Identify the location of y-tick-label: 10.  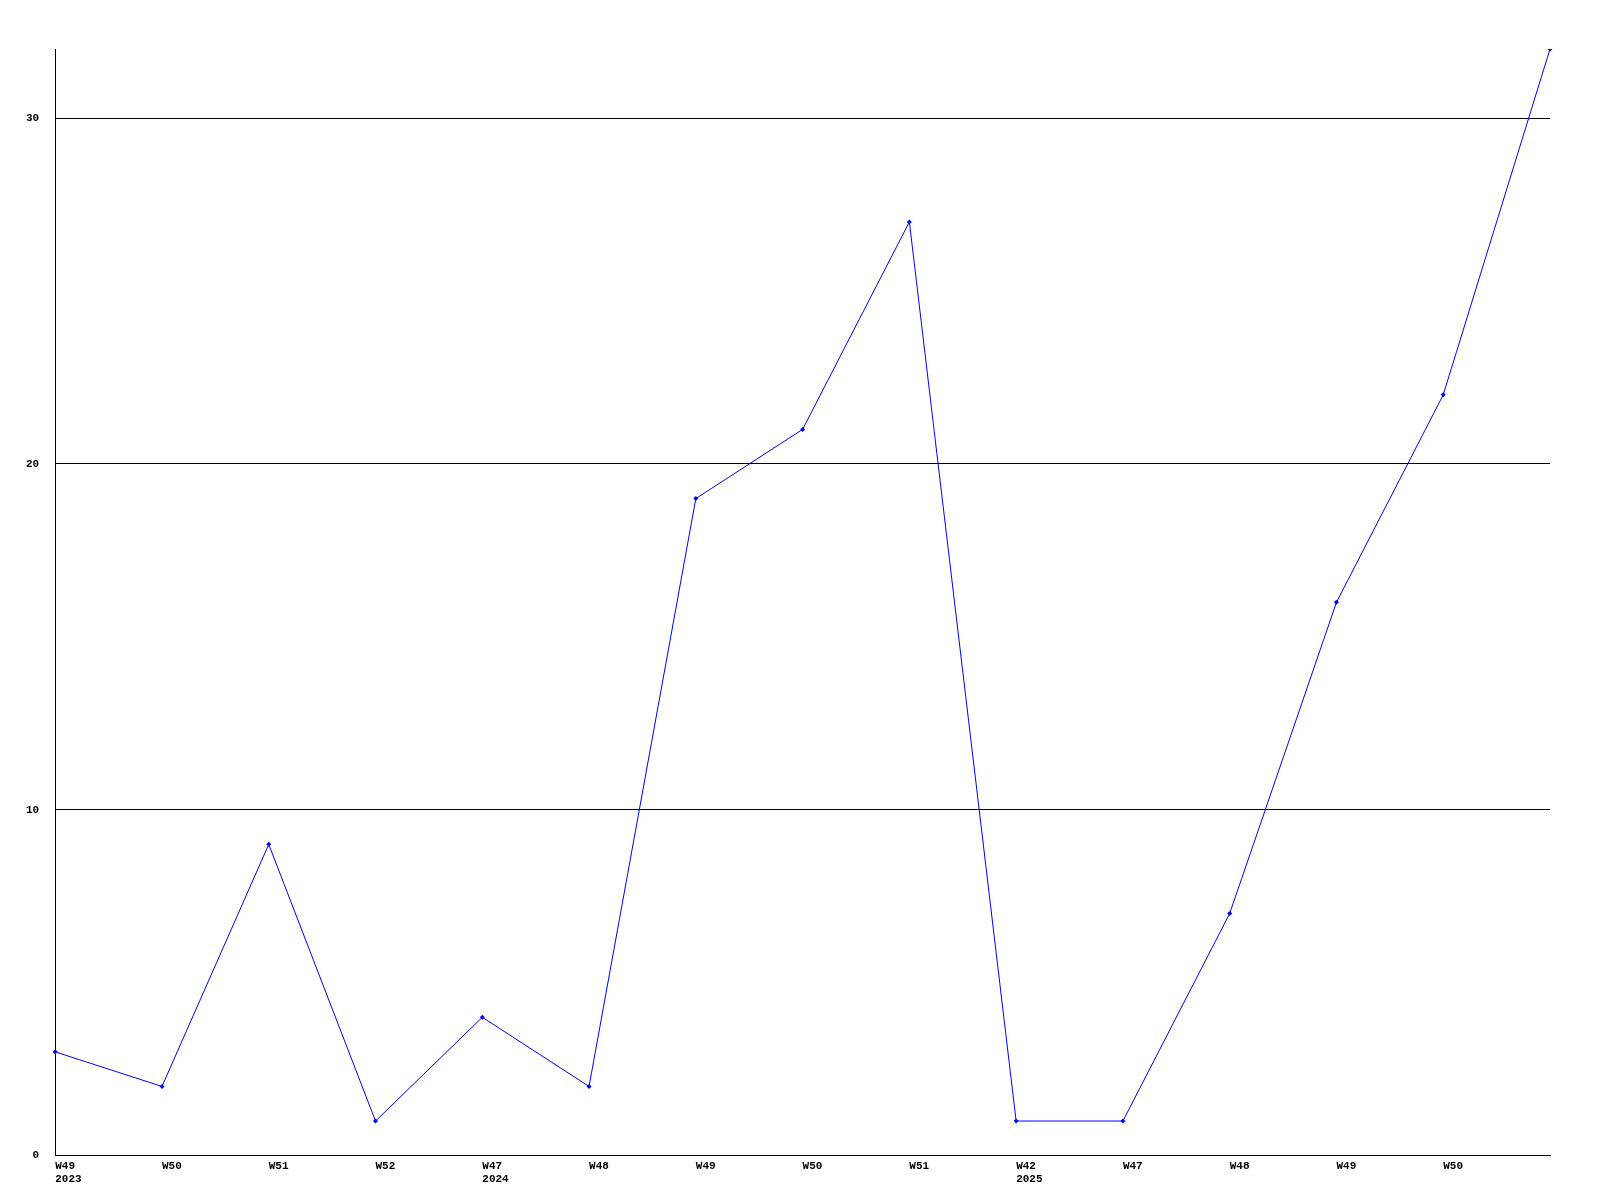
(33, 809).